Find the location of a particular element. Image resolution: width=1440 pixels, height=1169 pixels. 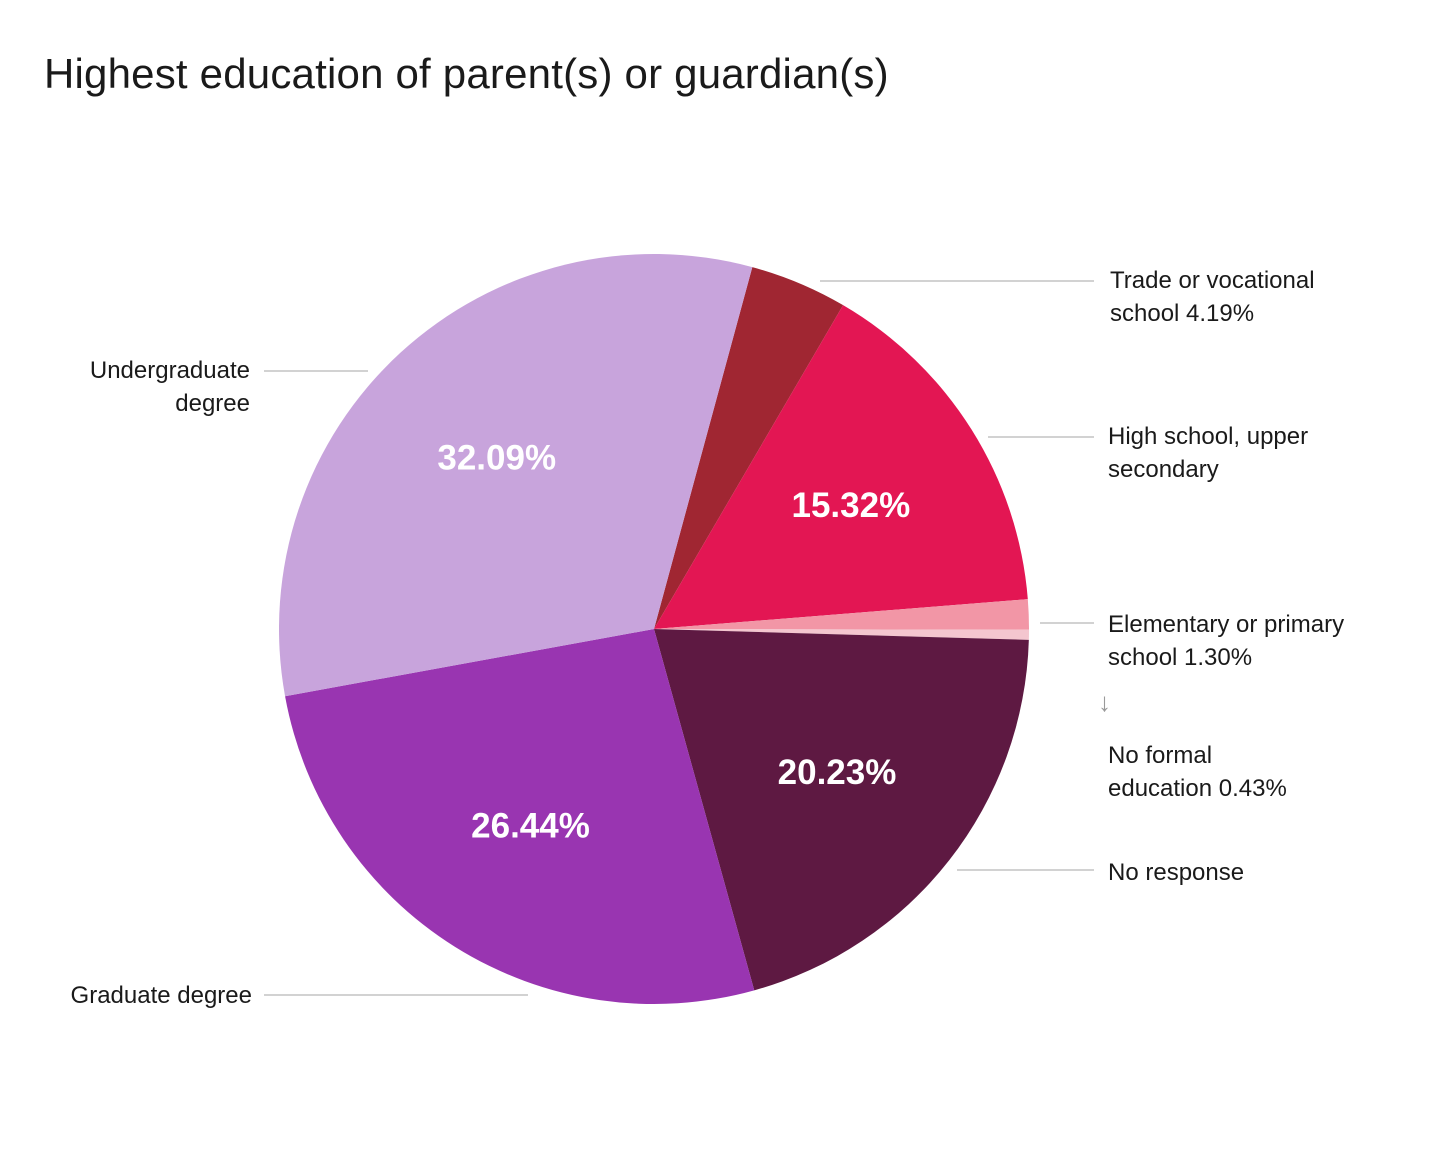

label-high-school: High school, upper secondary is located at coordinates (1208, 453).